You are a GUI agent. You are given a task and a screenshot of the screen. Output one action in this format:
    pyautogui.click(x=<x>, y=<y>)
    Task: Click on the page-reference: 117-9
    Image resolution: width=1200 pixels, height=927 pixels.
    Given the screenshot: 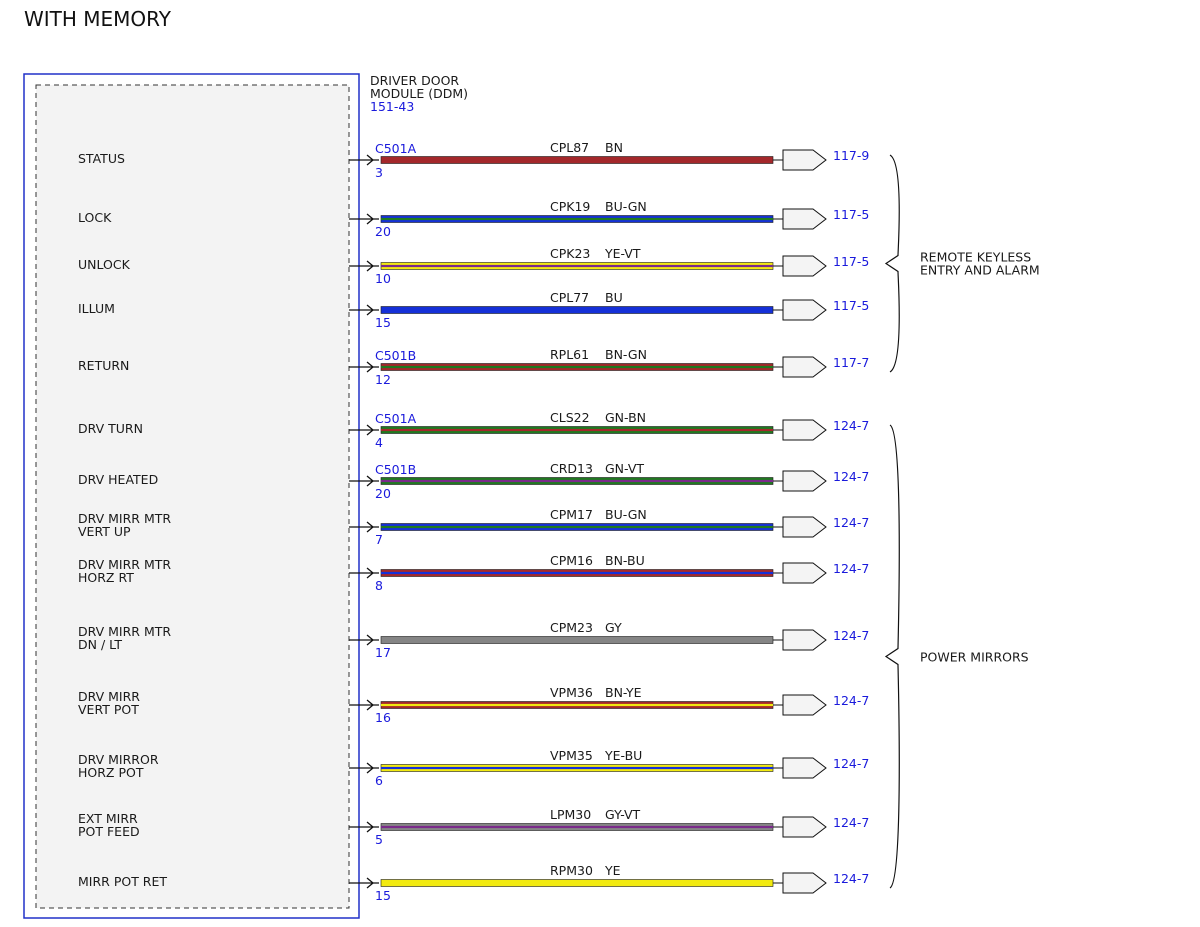 What is the action you would take?
    pyautogui.click(x=851, y=155)
    